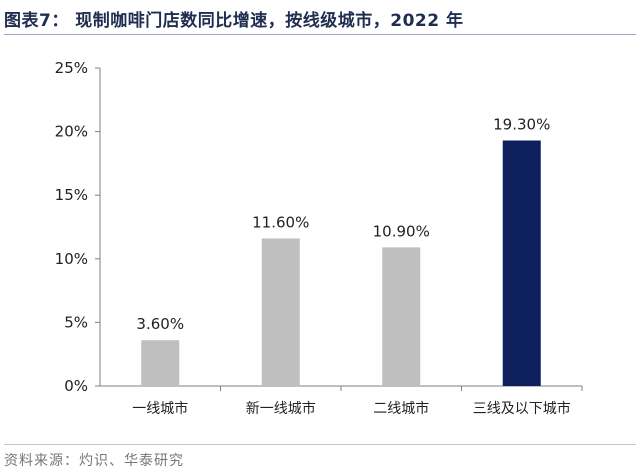 Image resolution: width=640 pixels, height=472 pixels. I want to click on y-tick-label: 25%, so click(71, 68).